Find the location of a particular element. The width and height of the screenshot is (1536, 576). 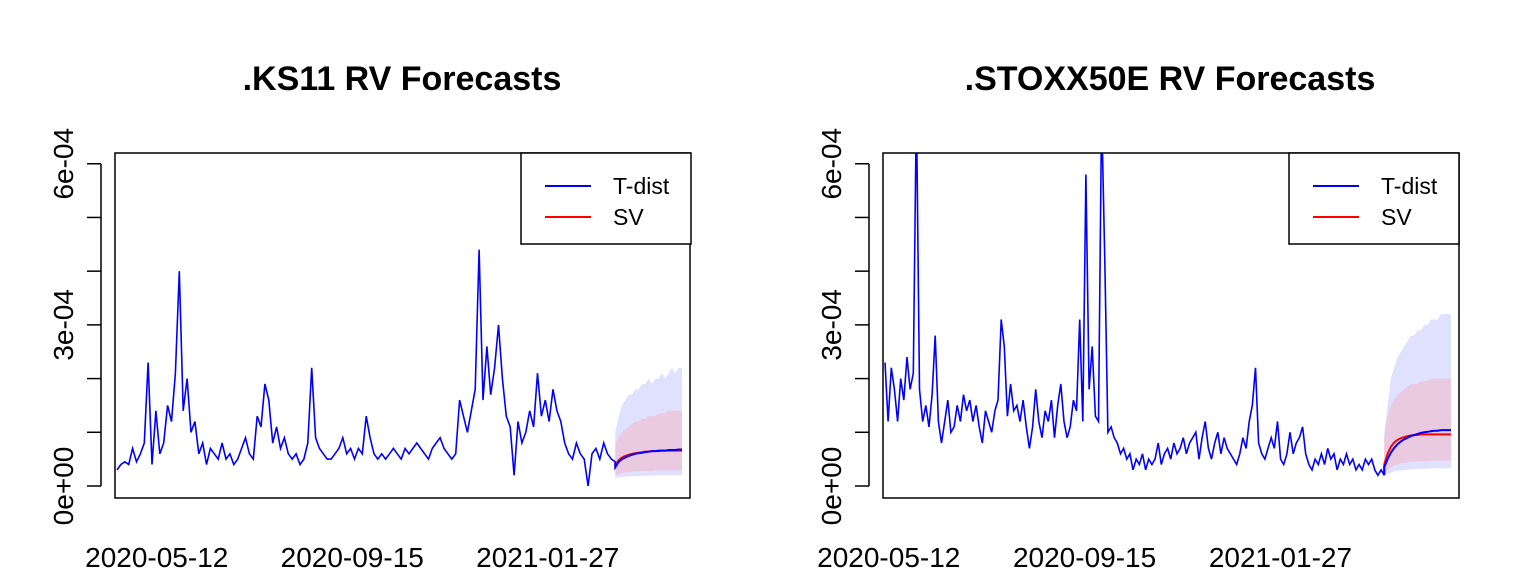

history-series-line is located at coordinates (366, 368).